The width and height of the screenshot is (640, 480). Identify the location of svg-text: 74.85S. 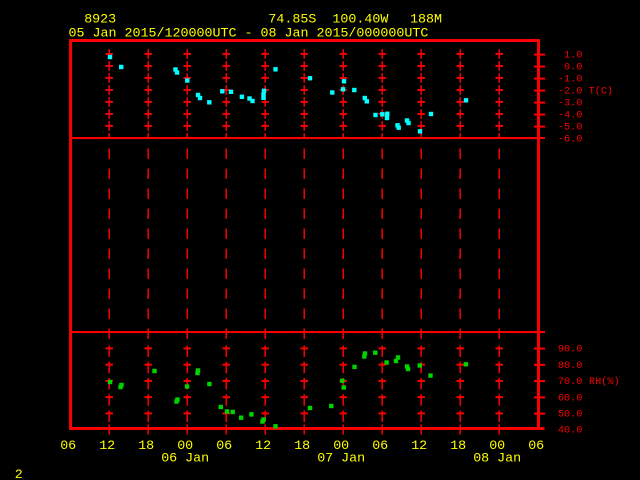
(292, 20).